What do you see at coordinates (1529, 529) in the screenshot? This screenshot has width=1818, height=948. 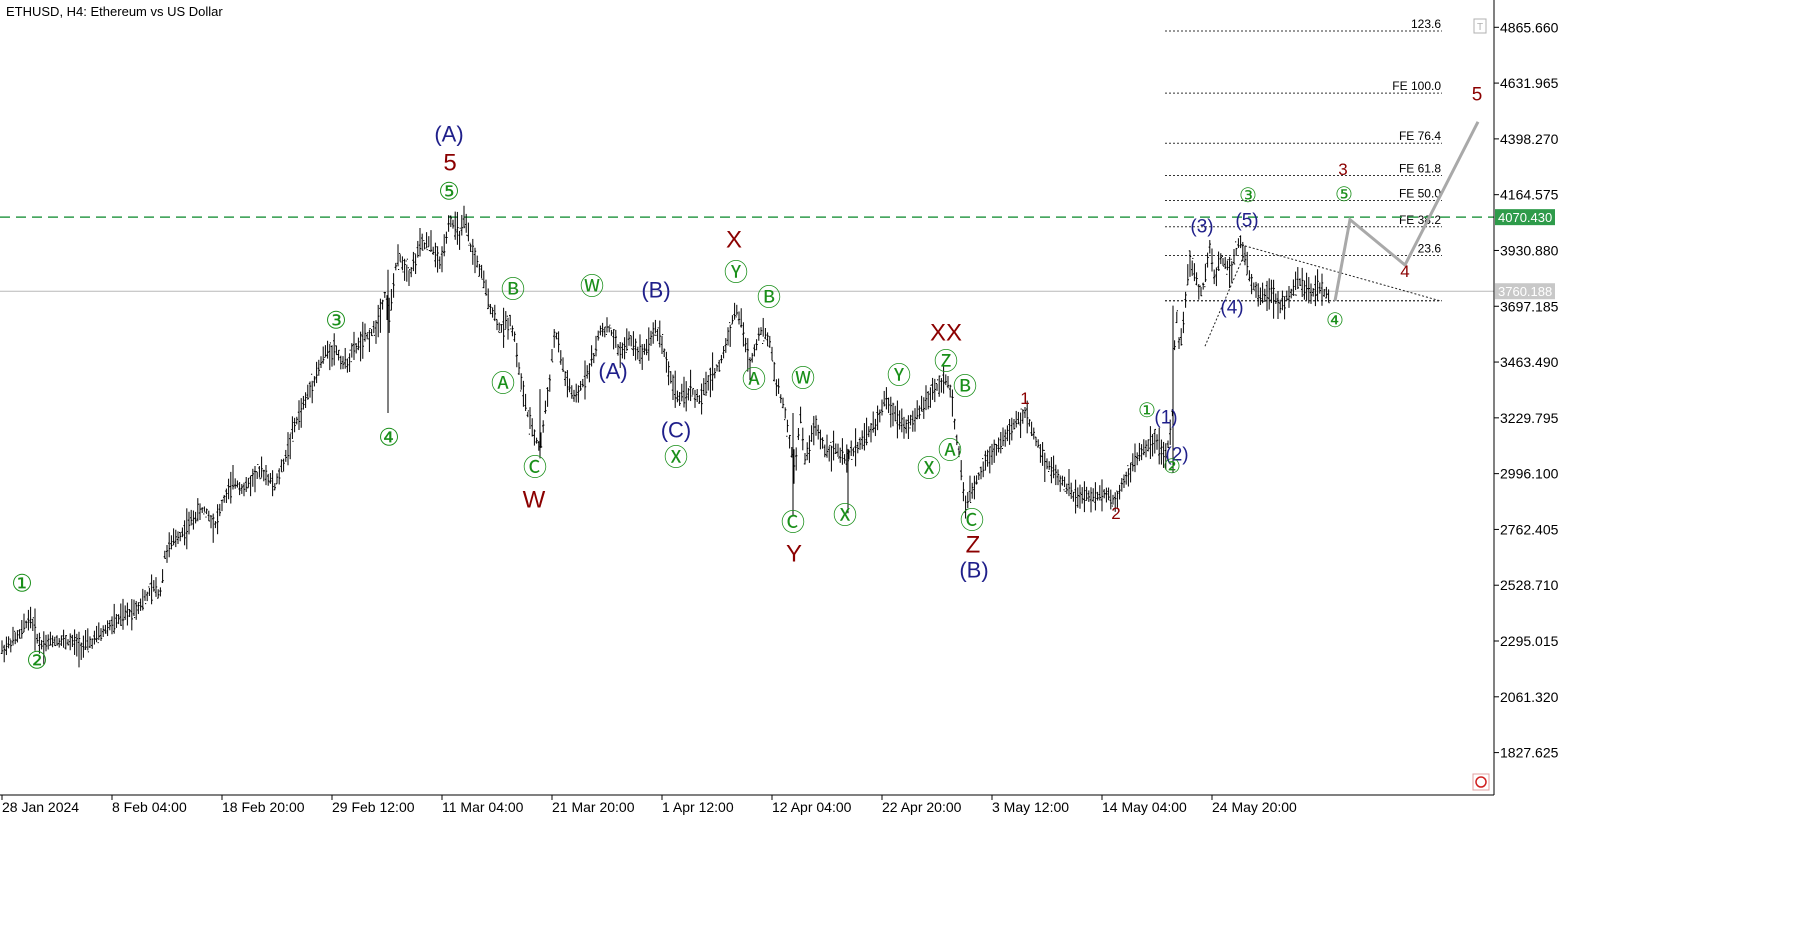 I see `y-tick-label: 2762.405` at bounding box center [1529, 529].